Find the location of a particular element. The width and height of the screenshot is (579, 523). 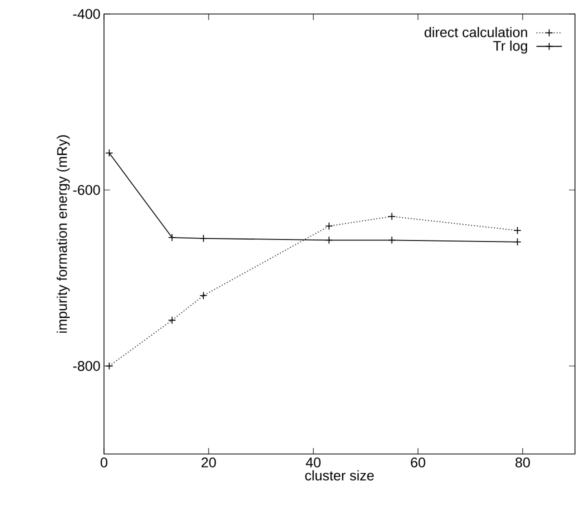

x-tick-label: 20 is located at coordinates (209, 463).